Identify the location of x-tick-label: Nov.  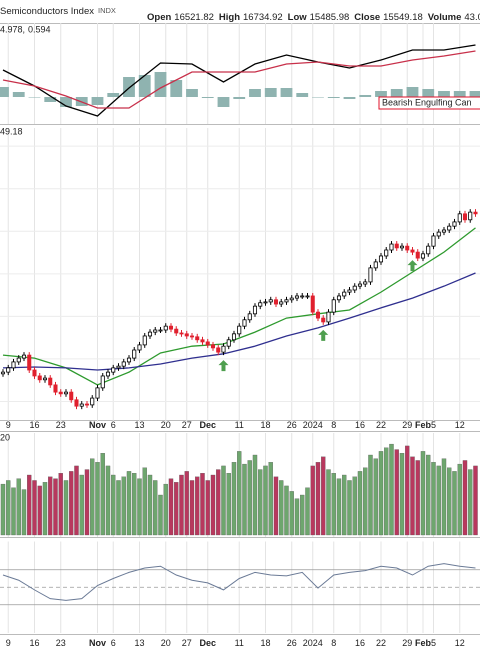
(97, 425).